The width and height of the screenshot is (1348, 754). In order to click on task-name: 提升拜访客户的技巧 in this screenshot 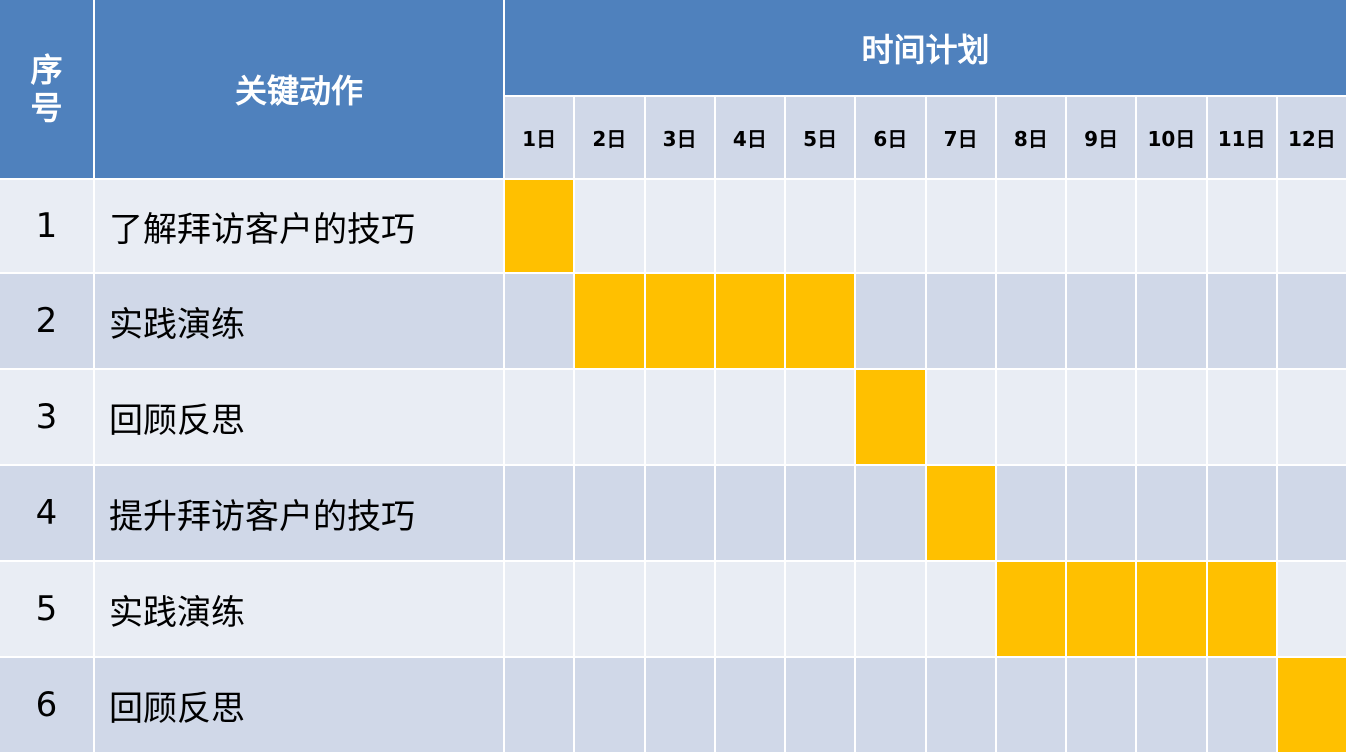, I will do `click(300, 514)`.